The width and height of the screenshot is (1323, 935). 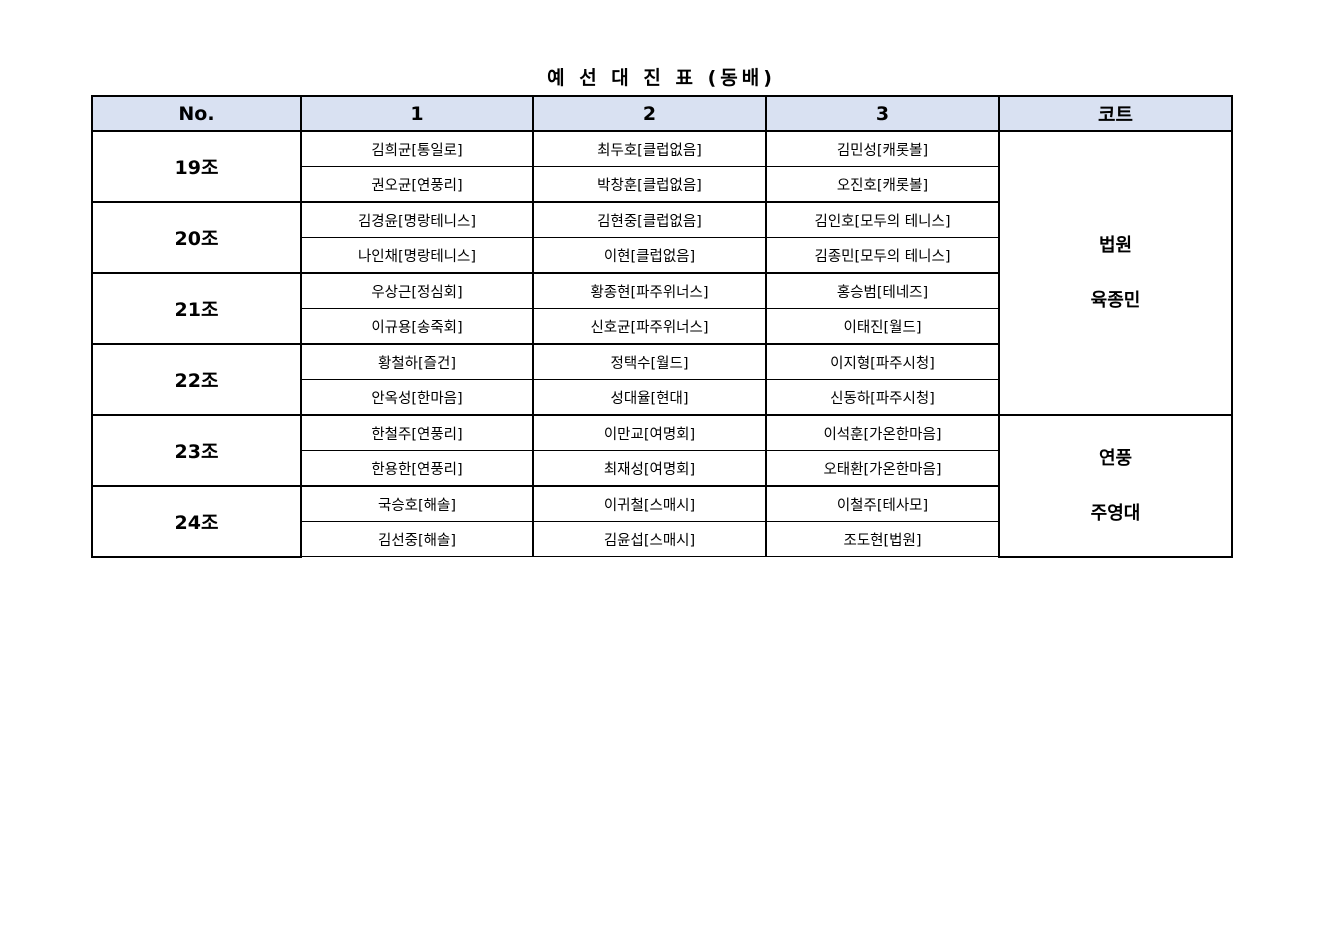 I want to click on court-line: 연풍, so click(x=1115, y=458).